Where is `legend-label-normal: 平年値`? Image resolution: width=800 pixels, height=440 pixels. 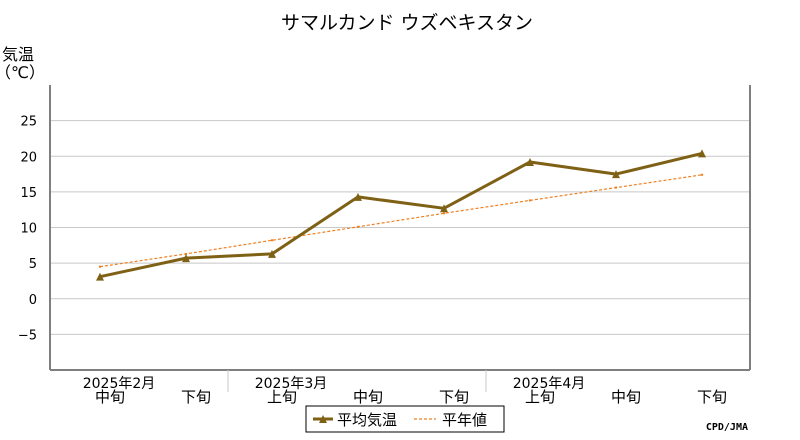
legend-label-normal: 平年値 is located at coordinates (464, 420).